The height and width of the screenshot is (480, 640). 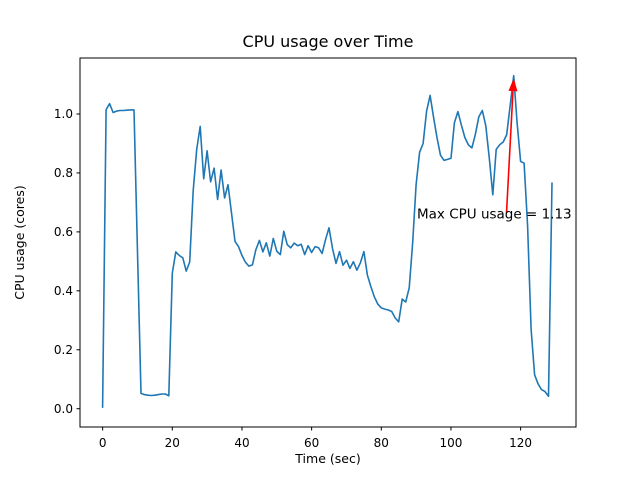 What do you see at coordinates (494, 215) in the screenshot?
I see `annotation-text: Max CPU usage = 1.13` at bounding box center [494, 215].